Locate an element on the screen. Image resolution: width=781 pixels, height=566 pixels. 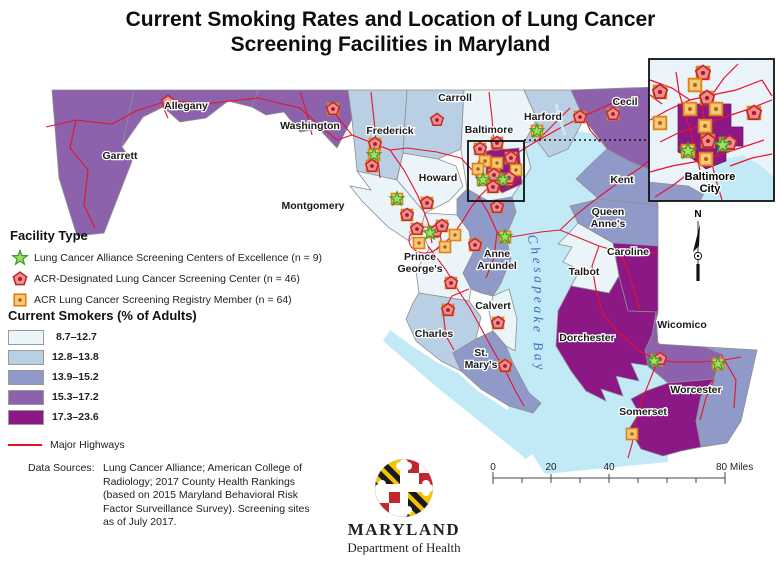
label-washington: Washington is located at coordinates (310, 126).